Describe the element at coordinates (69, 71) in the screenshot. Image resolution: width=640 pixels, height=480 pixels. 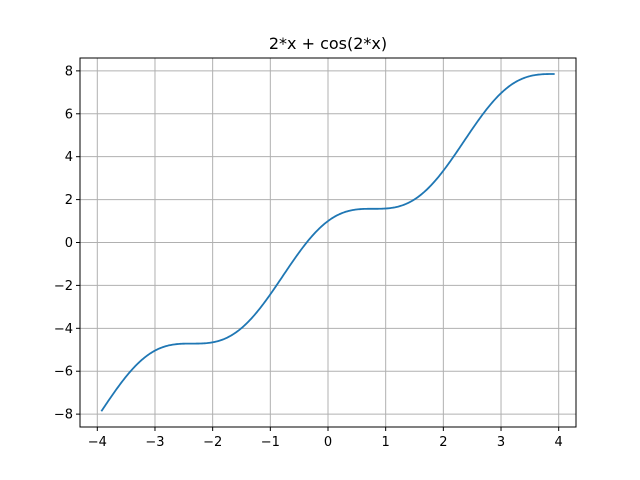
I see `y-tick-label: 8` at that location.